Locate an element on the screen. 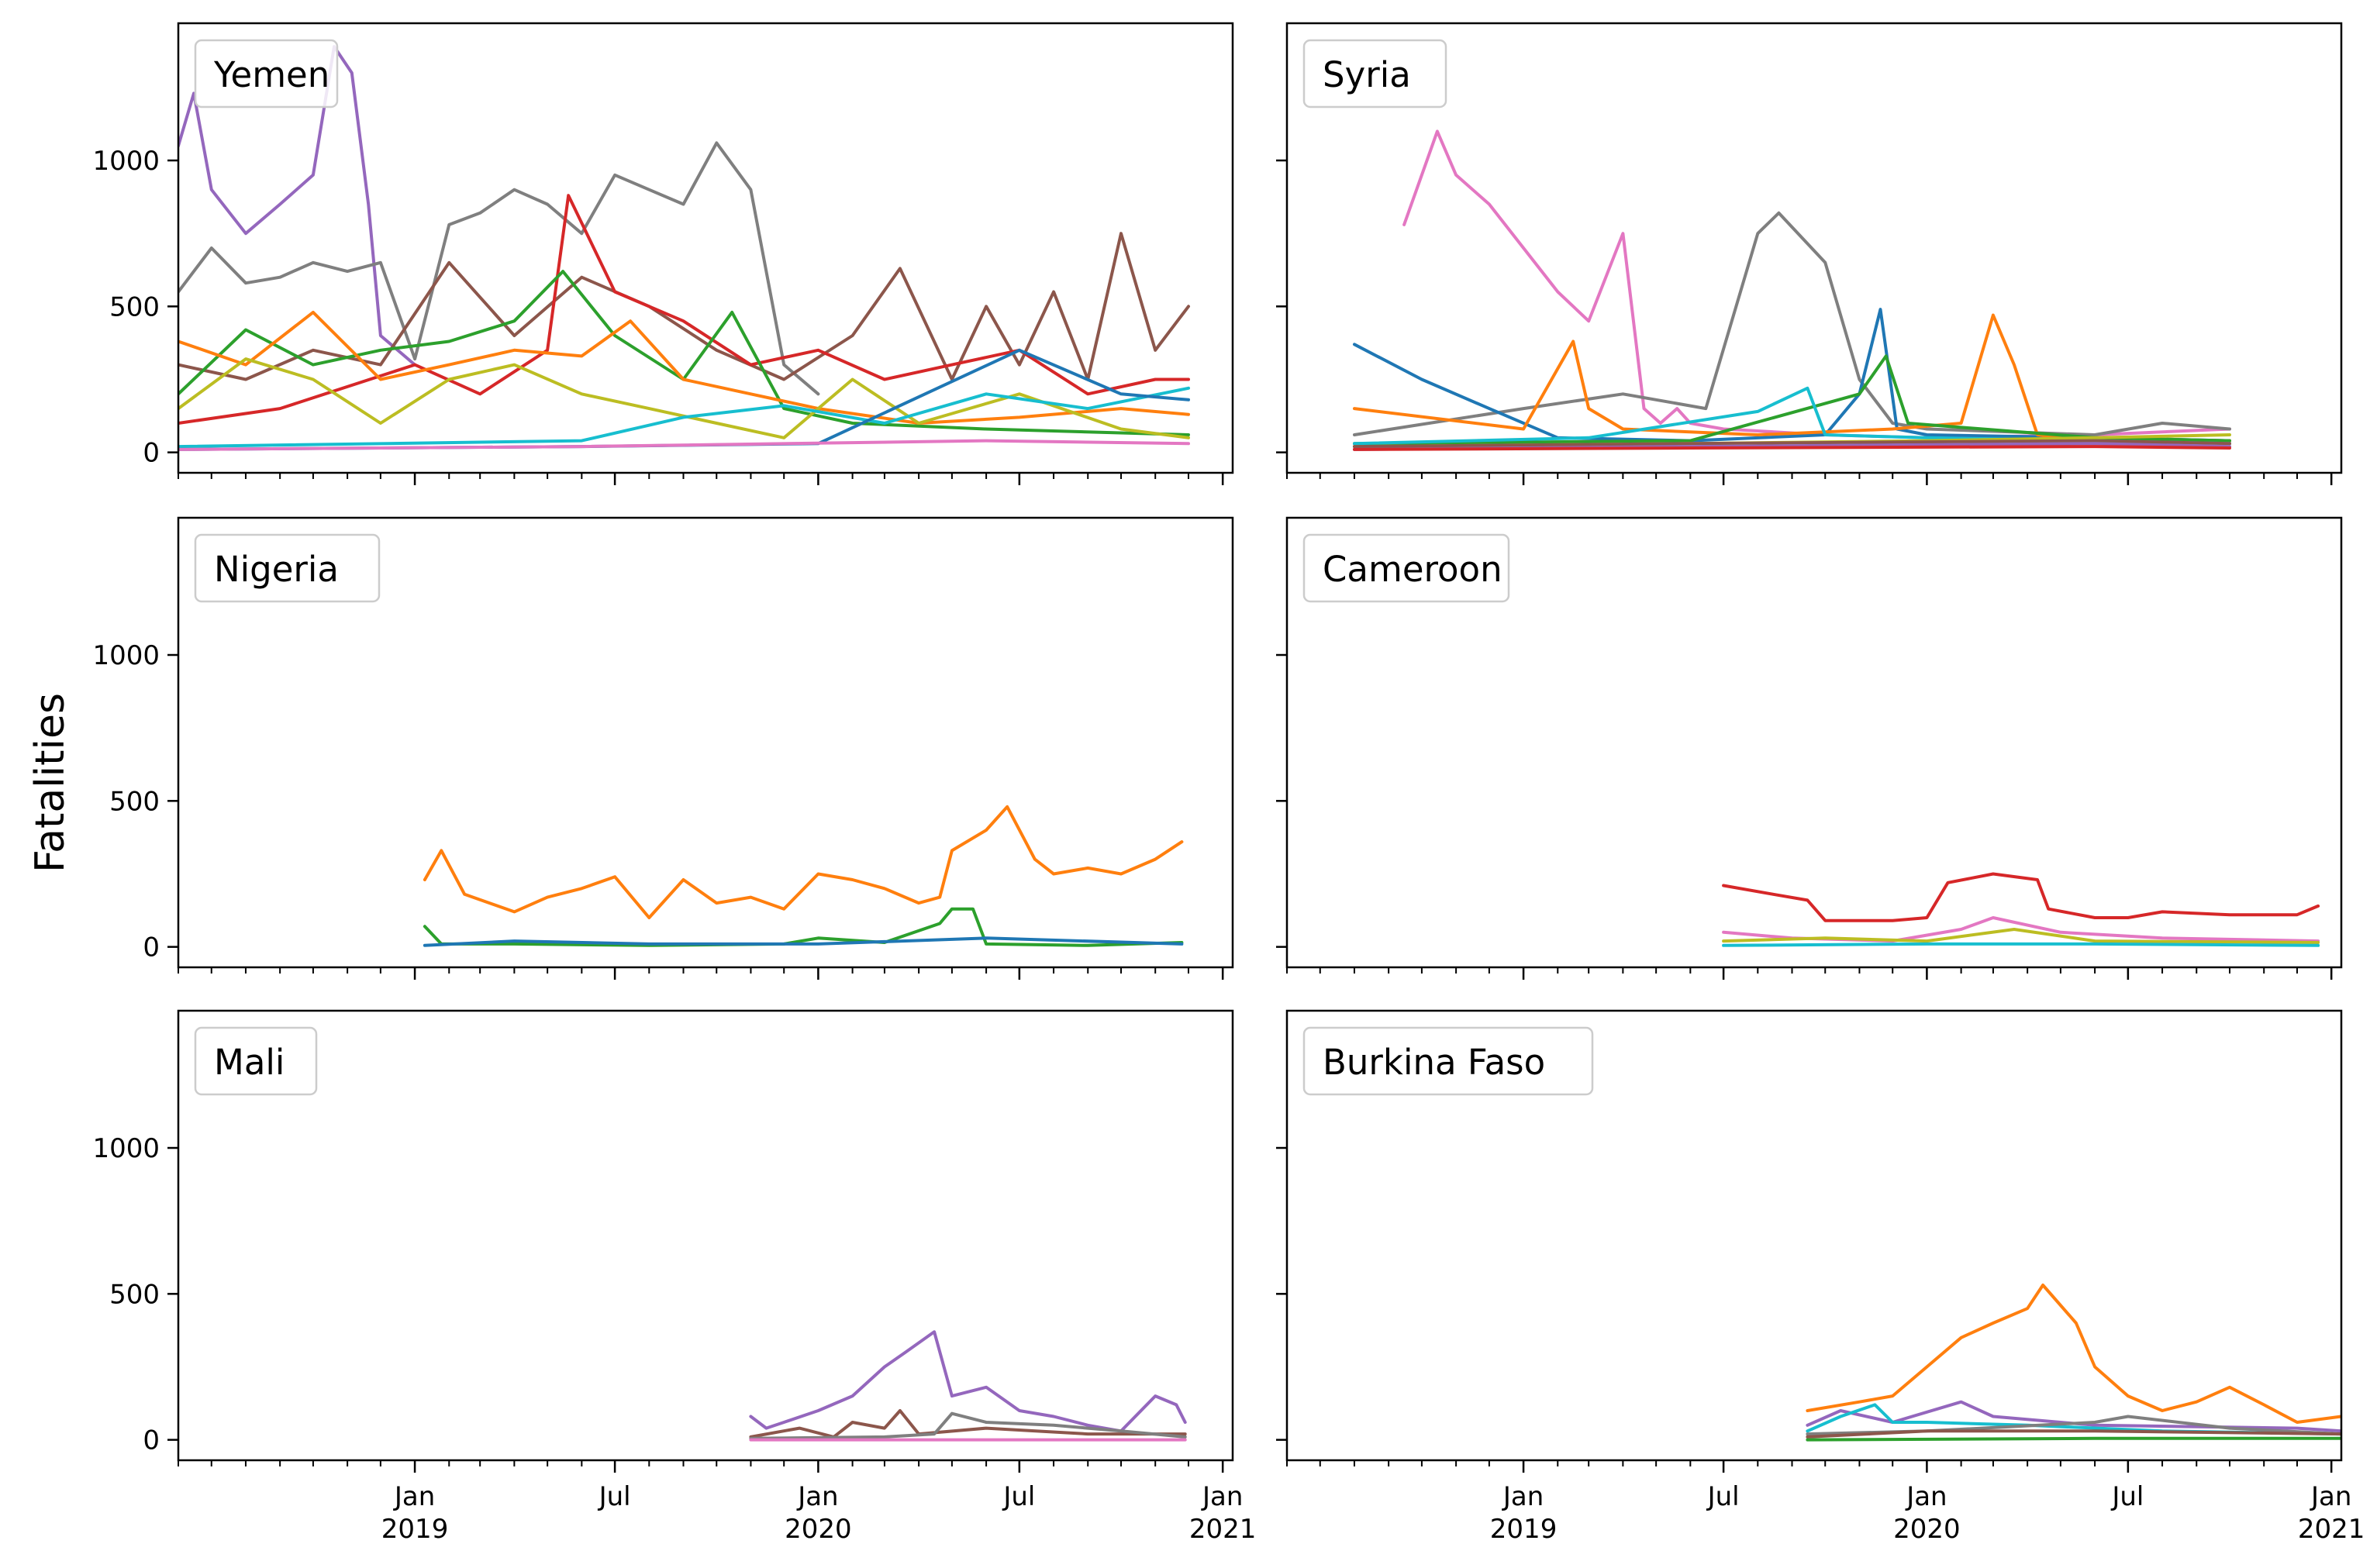  y-axis-label: Fatalities is located at coordinates (51, 783).